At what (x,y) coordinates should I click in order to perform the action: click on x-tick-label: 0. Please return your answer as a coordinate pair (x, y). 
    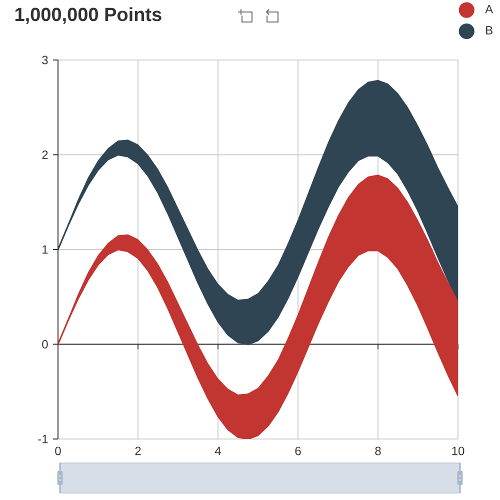
    Looking at the image, I should click on (58, 451).